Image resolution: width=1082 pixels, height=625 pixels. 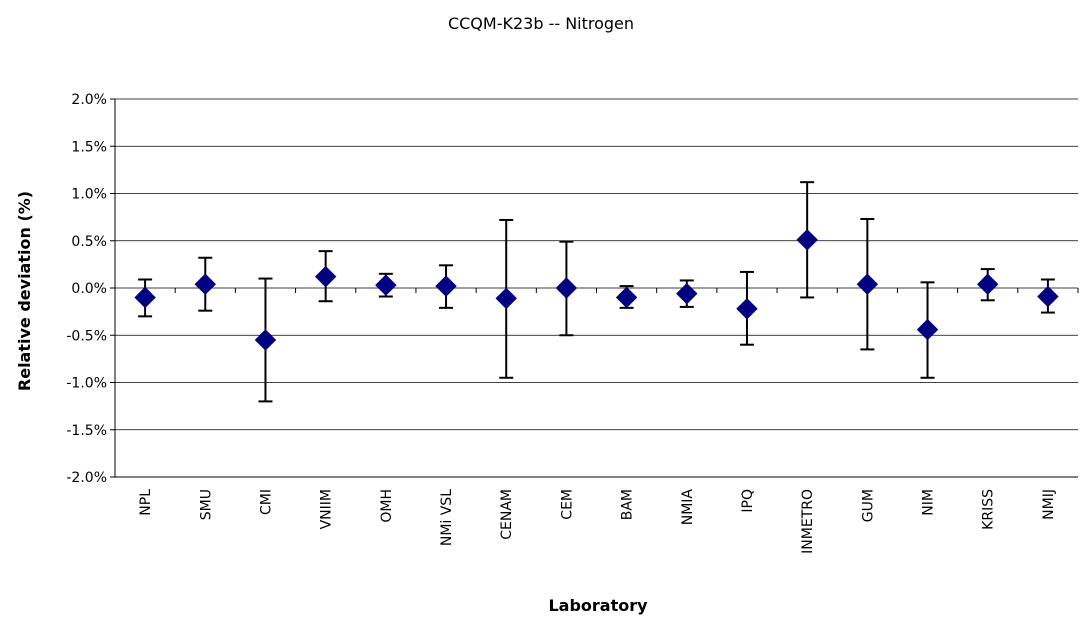 I want to click on x-tick-label: INMETRO, so click(x=808, y=521).